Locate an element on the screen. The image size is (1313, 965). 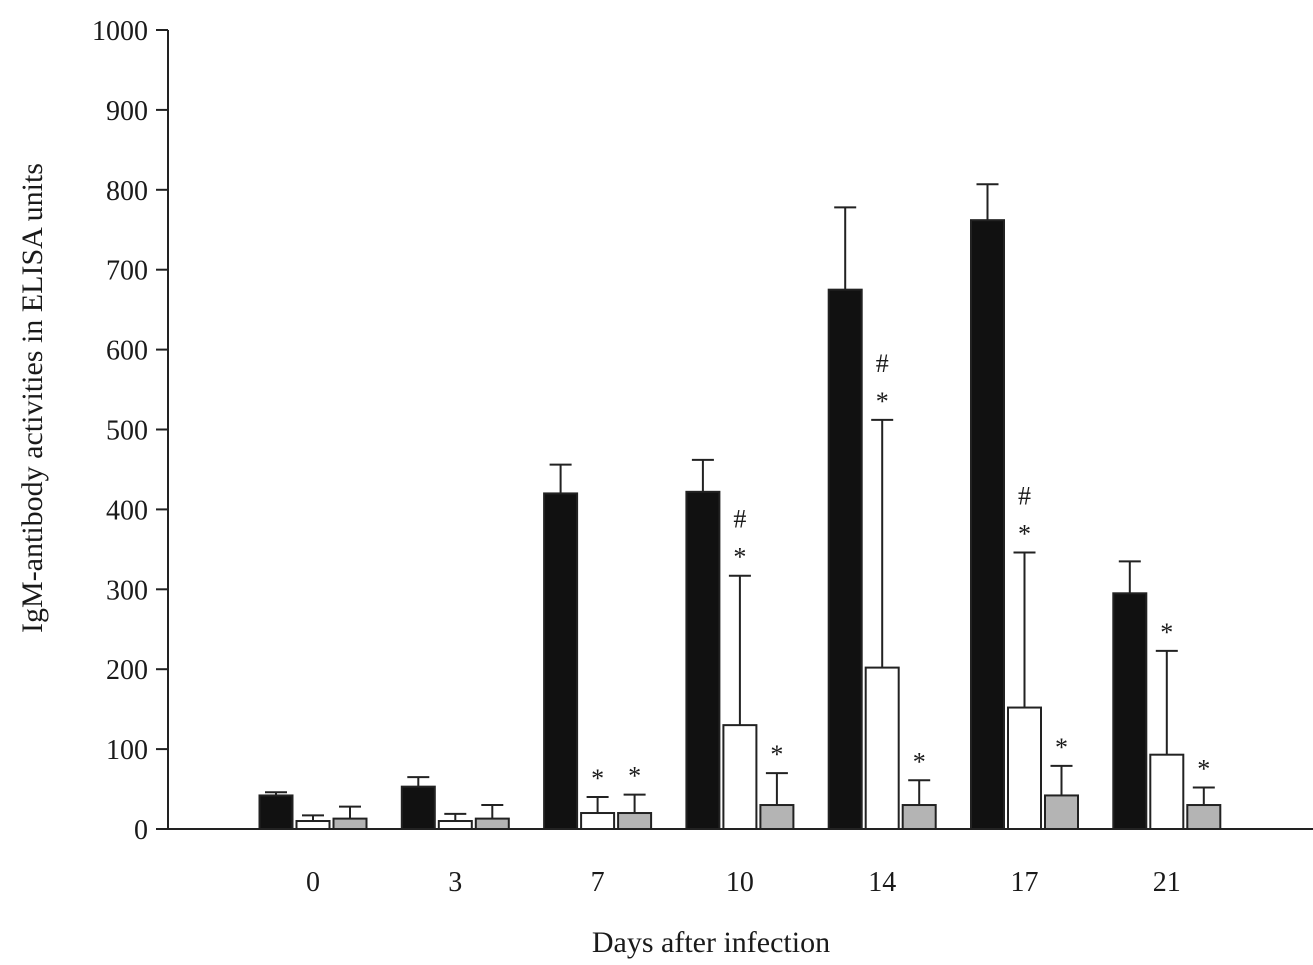
significance-mark-s2-day-21-1: * is located at coordinates (1166, 632).